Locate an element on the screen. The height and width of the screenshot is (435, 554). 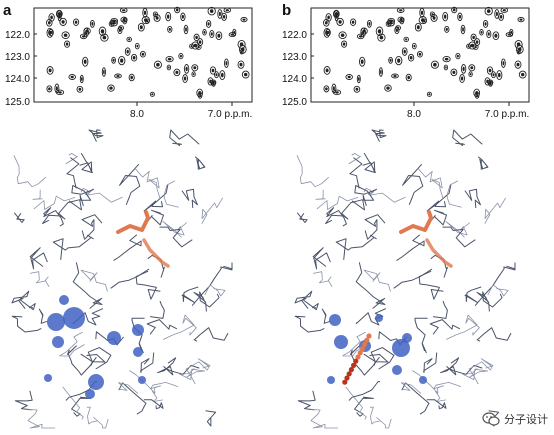
red-sphere-chain is located at coordinates (357, 359).